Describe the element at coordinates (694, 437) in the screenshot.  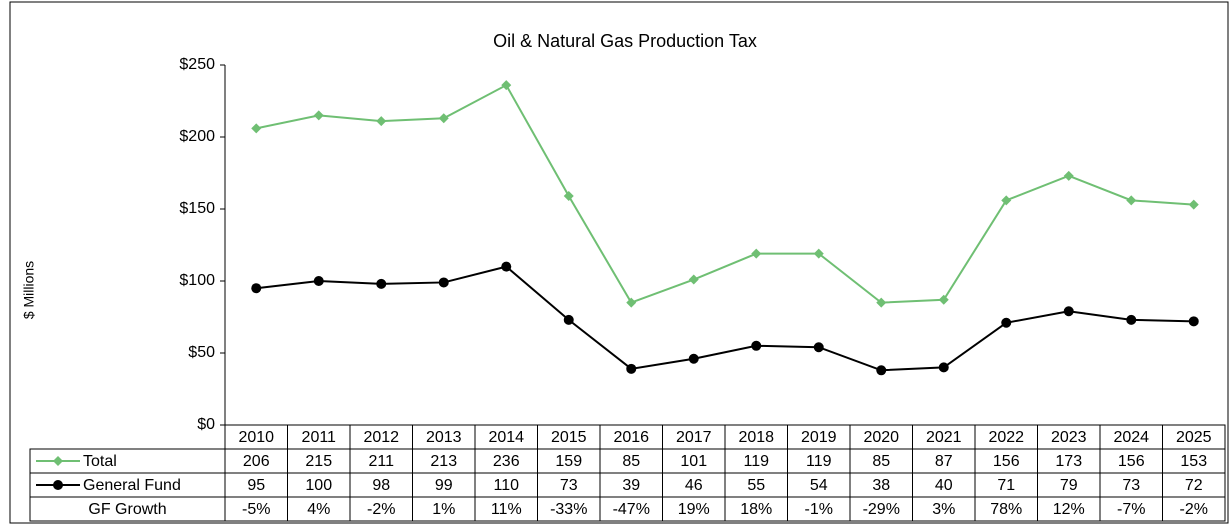
I see `x-tick-label: 2017` at that location.